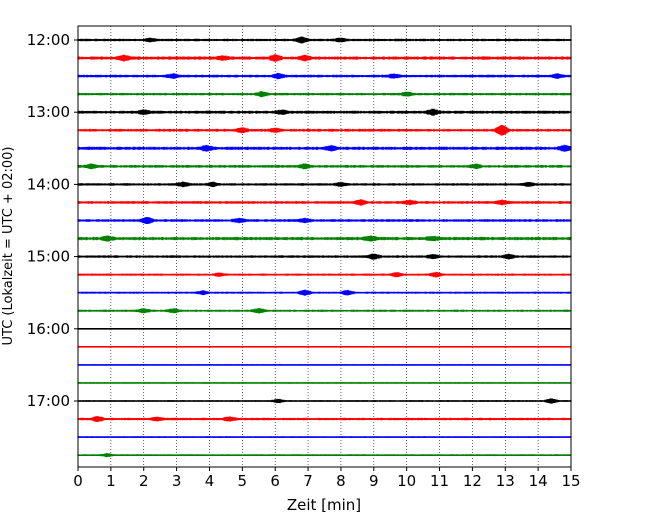 The height and width of the screenshot is (520, 650). Describe the element at coordinates (243, 481) in the screenshot. I see `x-tick-label: 5` at that location.